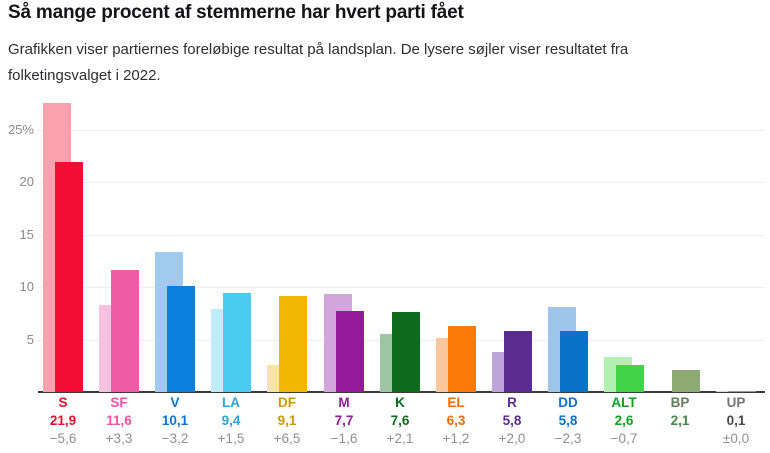 The width and height of the screenshot is (770, 453). Describe the element at coordinates (287, 420) in the screenshot. I see `party-value-DF: 9,1` at that location.